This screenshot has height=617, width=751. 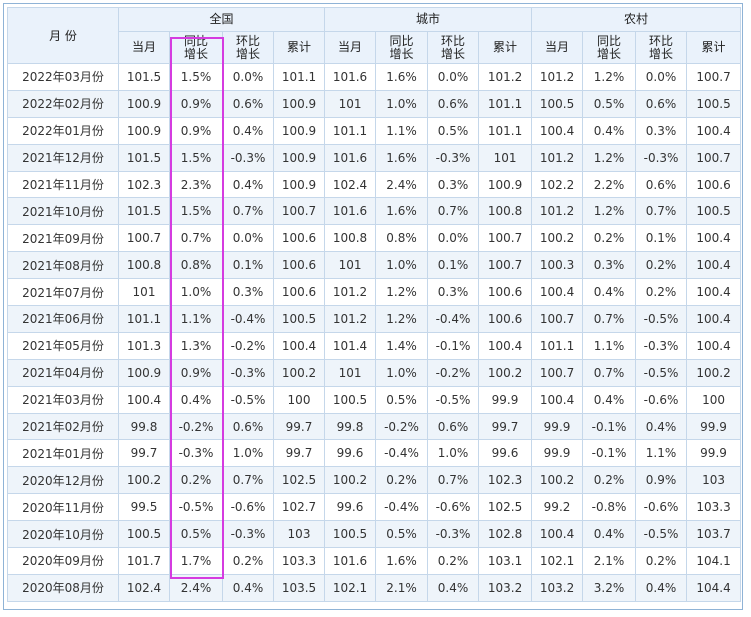 What do you see at coordinates (609, 103) in the screenshot?
I see `value-cell: 0.5%` at bounding box center [609, 103].